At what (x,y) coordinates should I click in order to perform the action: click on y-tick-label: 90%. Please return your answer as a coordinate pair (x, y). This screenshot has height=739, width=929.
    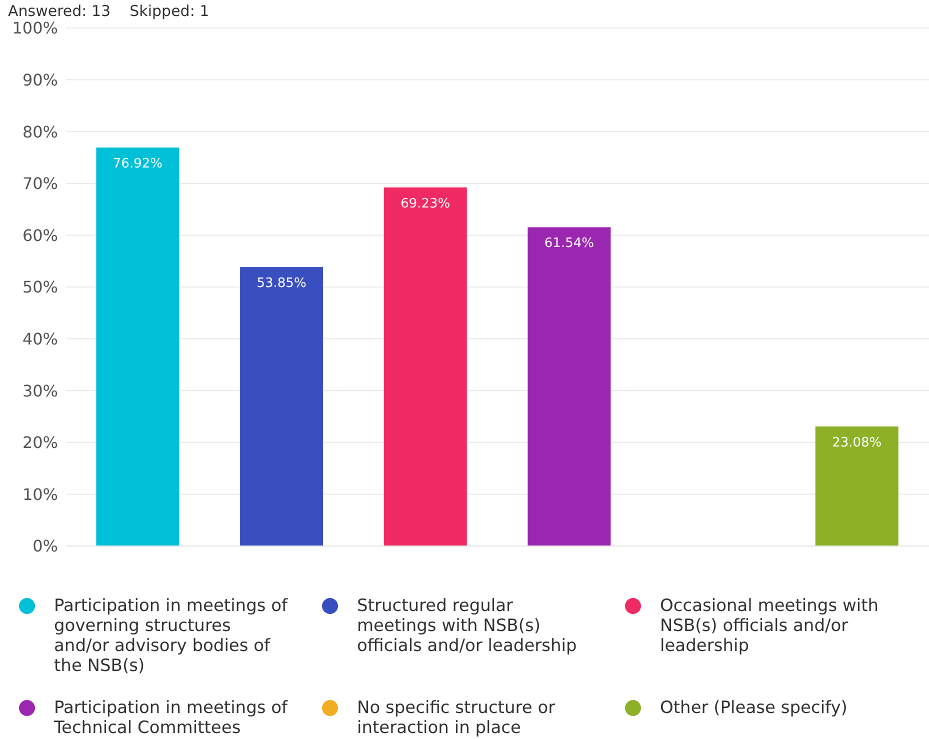
    Looking at the image, I should click on (40, 80).